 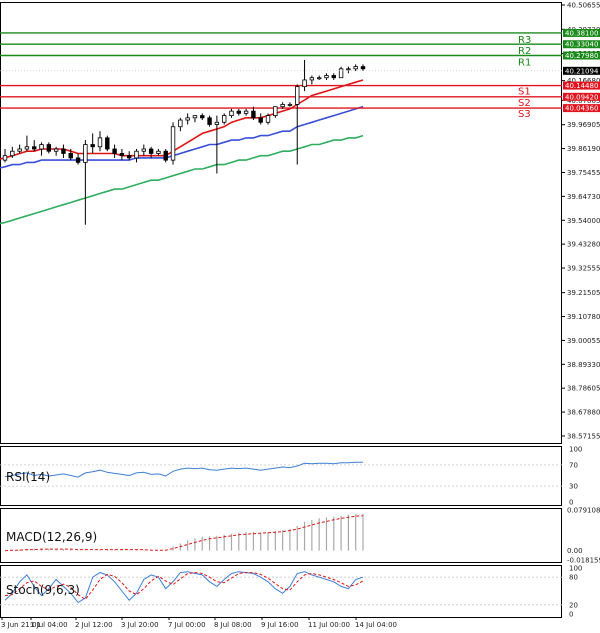 I want to click on moving-average-red, so click(x=182, y=119).